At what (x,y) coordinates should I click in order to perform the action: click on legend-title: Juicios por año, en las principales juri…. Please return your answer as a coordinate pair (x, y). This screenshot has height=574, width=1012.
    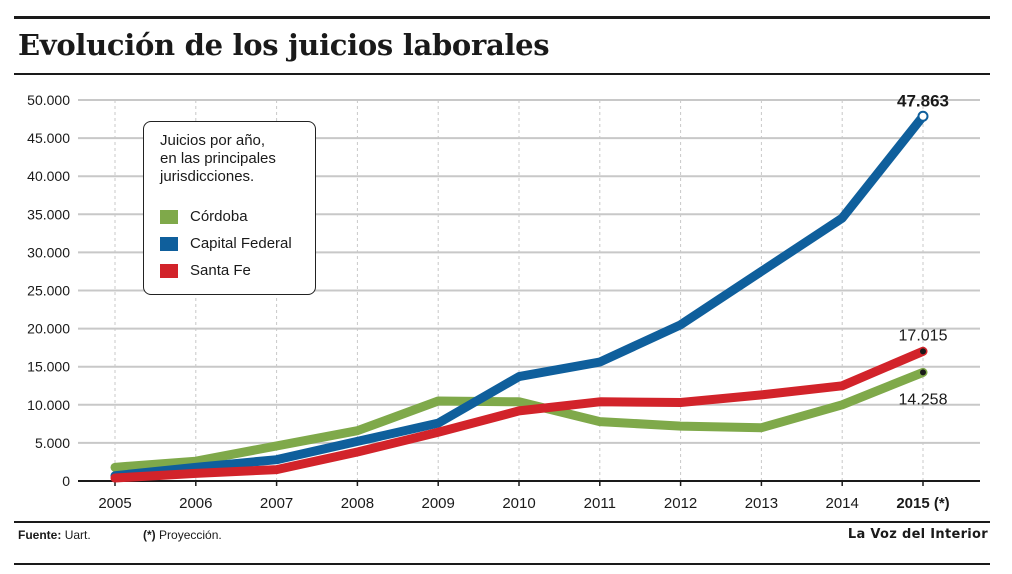
    Looking at the image, I should click on (218, 159).